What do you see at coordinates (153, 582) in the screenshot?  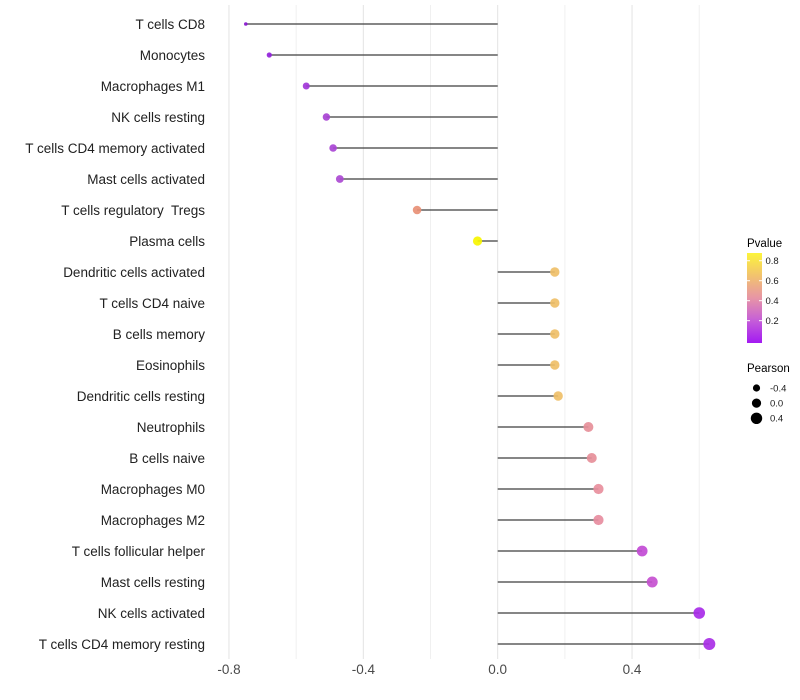 I see `category-label: Mast cells resting` at bounding box center [153, 582].